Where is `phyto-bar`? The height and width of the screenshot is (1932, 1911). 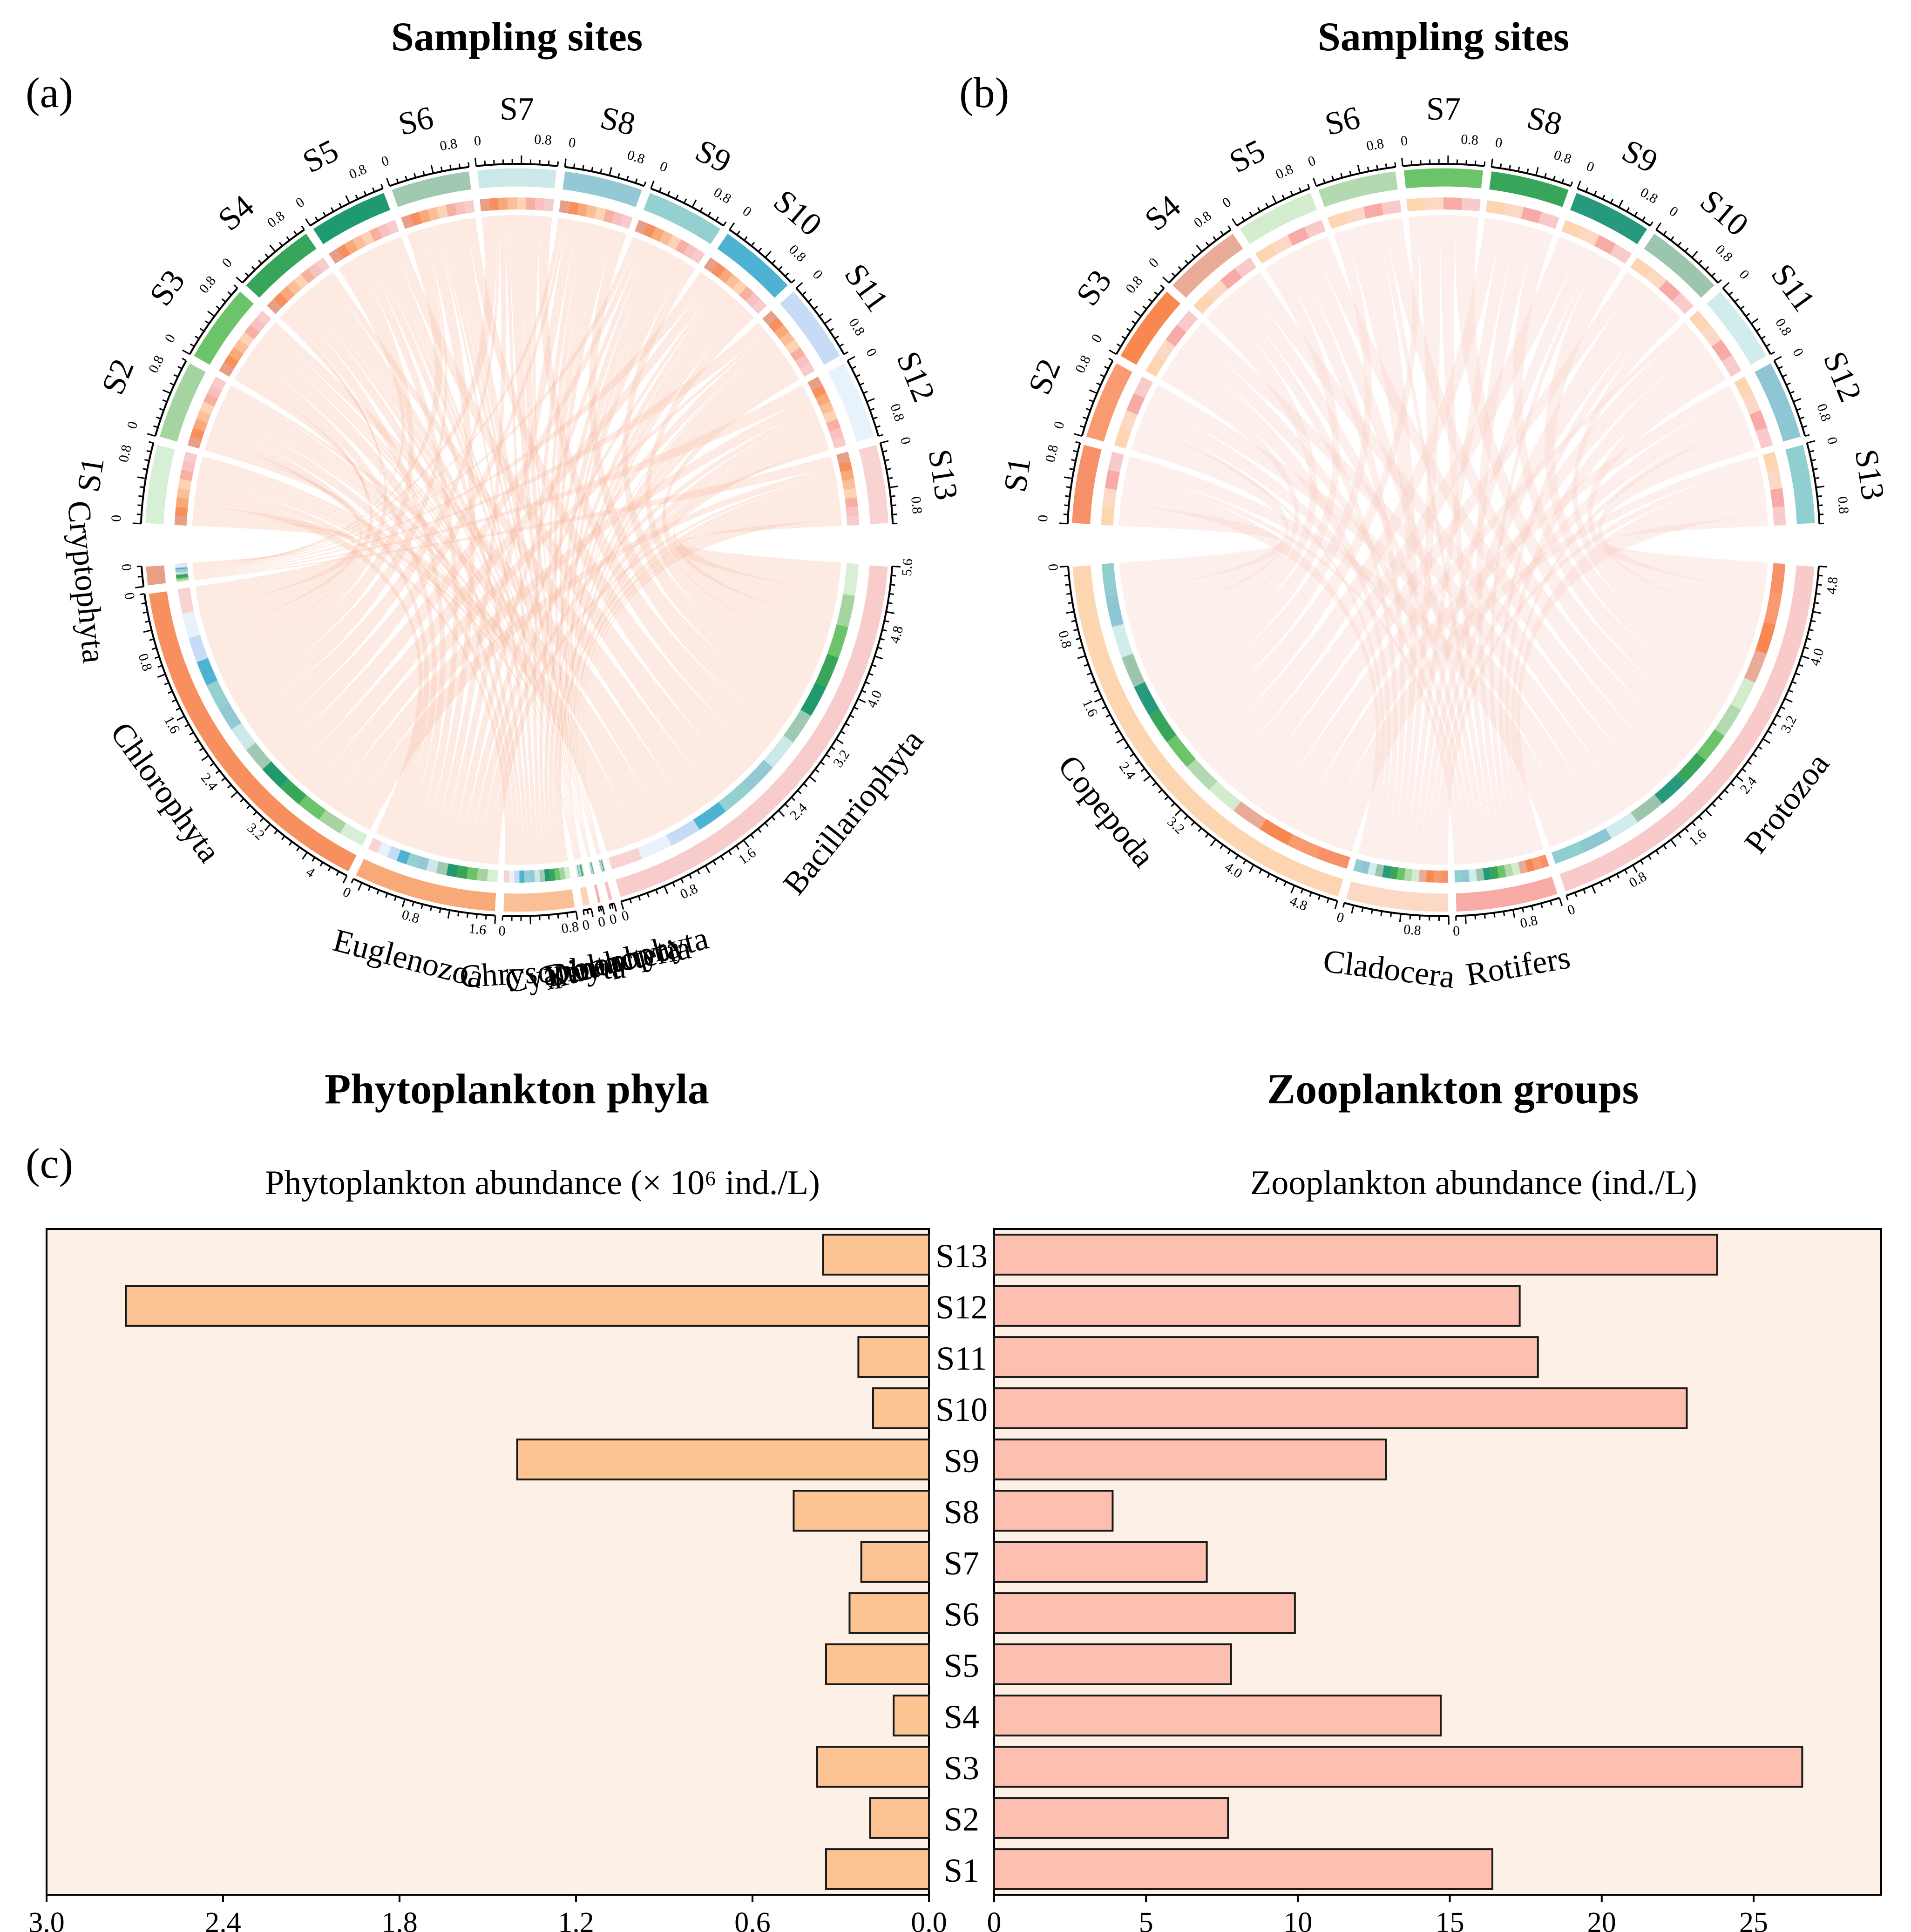
phyto-bar is located at coordinates (889, 1613).